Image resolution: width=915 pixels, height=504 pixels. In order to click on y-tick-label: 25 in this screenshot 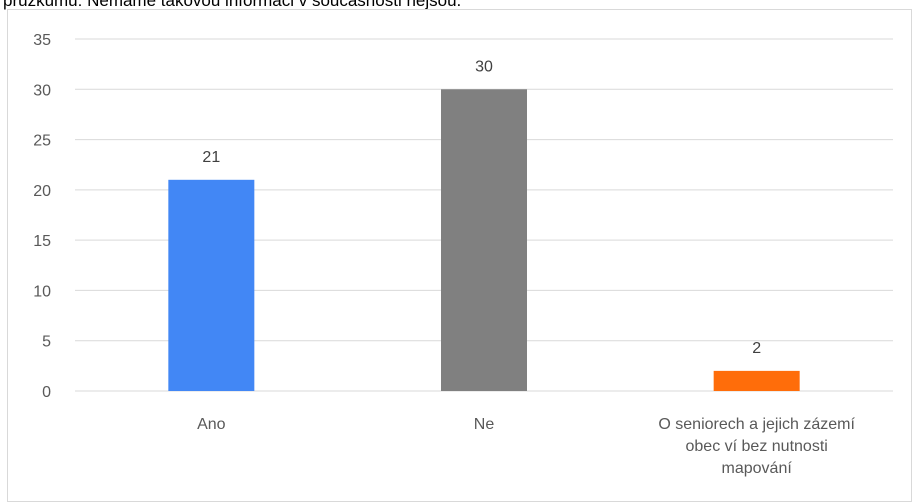, I will do `click(42, 141)`.